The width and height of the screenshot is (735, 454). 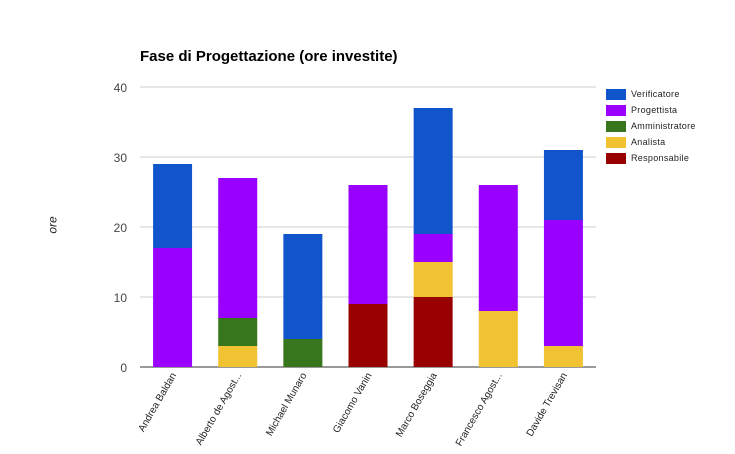 I want to click on x-tick-label: Davide Trevisan, so click(x=547, y=405).